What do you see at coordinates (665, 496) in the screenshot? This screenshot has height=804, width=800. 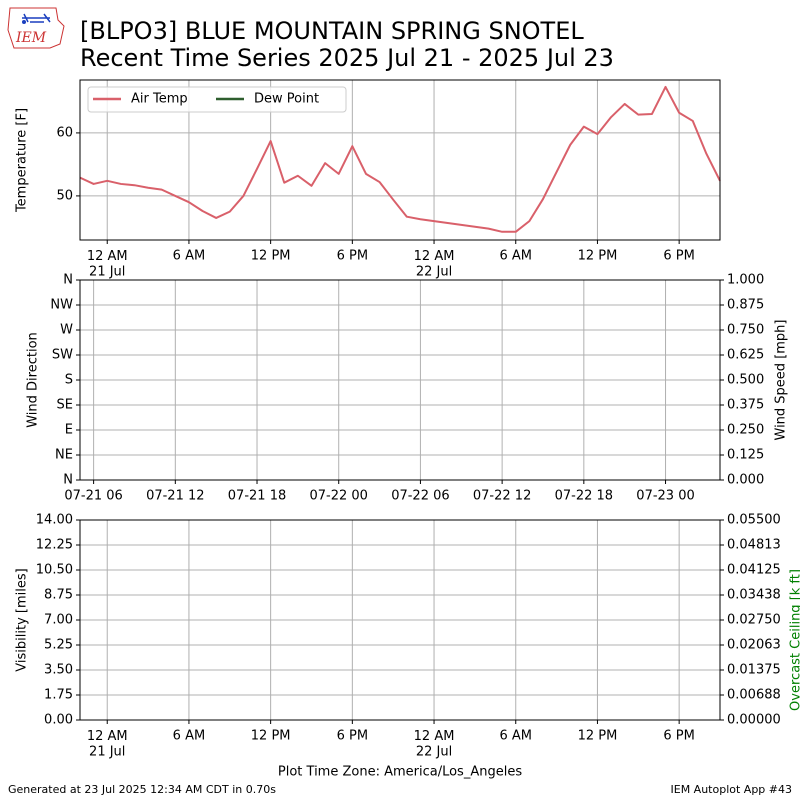 I see `x-tick-label: 07-23 00` at bounding box center [665, 496].